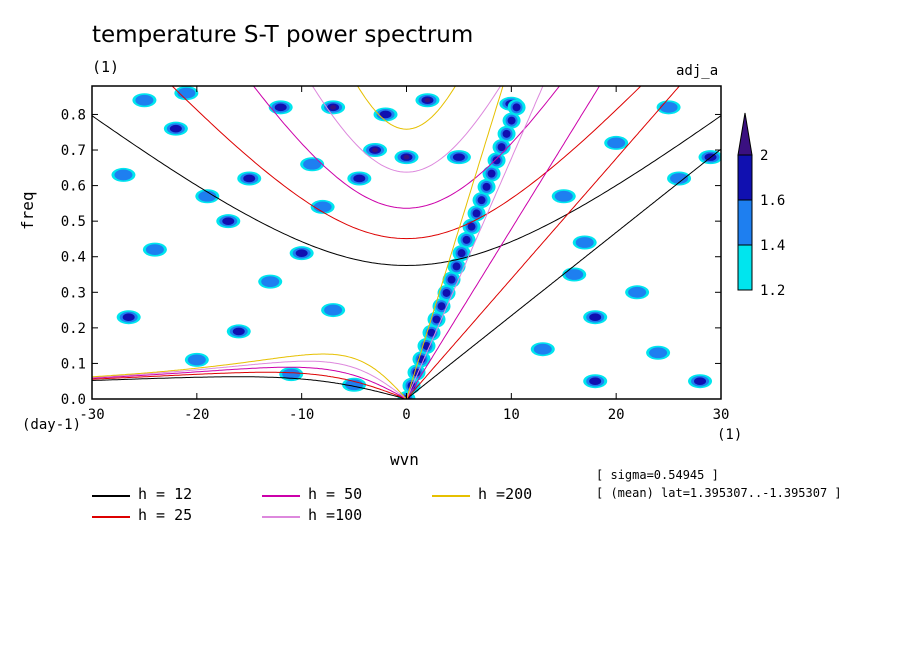  What do you see at coordinates (772, 201) in the screenshot?
I see `colorbar-label: 1.6` at bounding box center [772, 201].